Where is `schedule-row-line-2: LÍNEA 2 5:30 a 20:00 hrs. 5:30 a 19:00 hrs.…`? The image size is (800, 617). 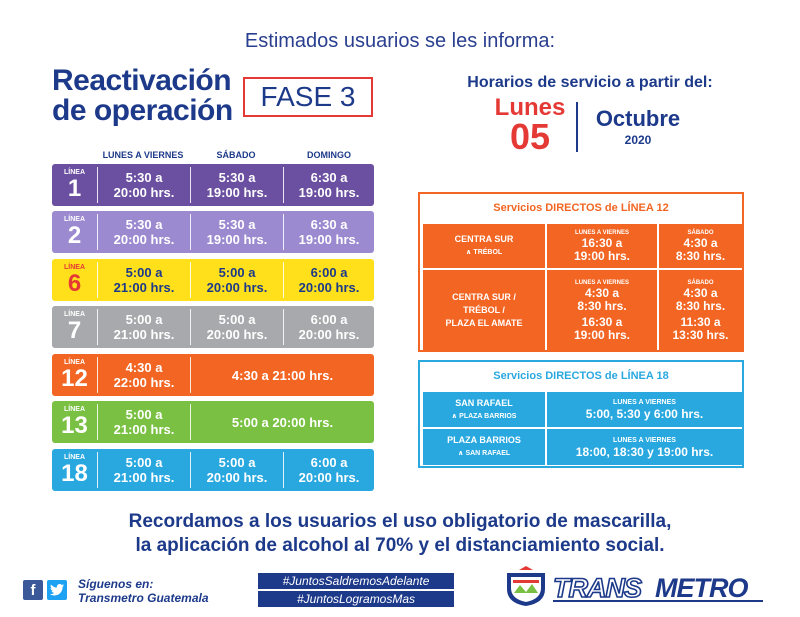
schedule-row-line-2: LÍNEA 2 5:30 a 20:00 hrs. 5:30 a 19:00 hrs.… is located at coordinates (213, 232).